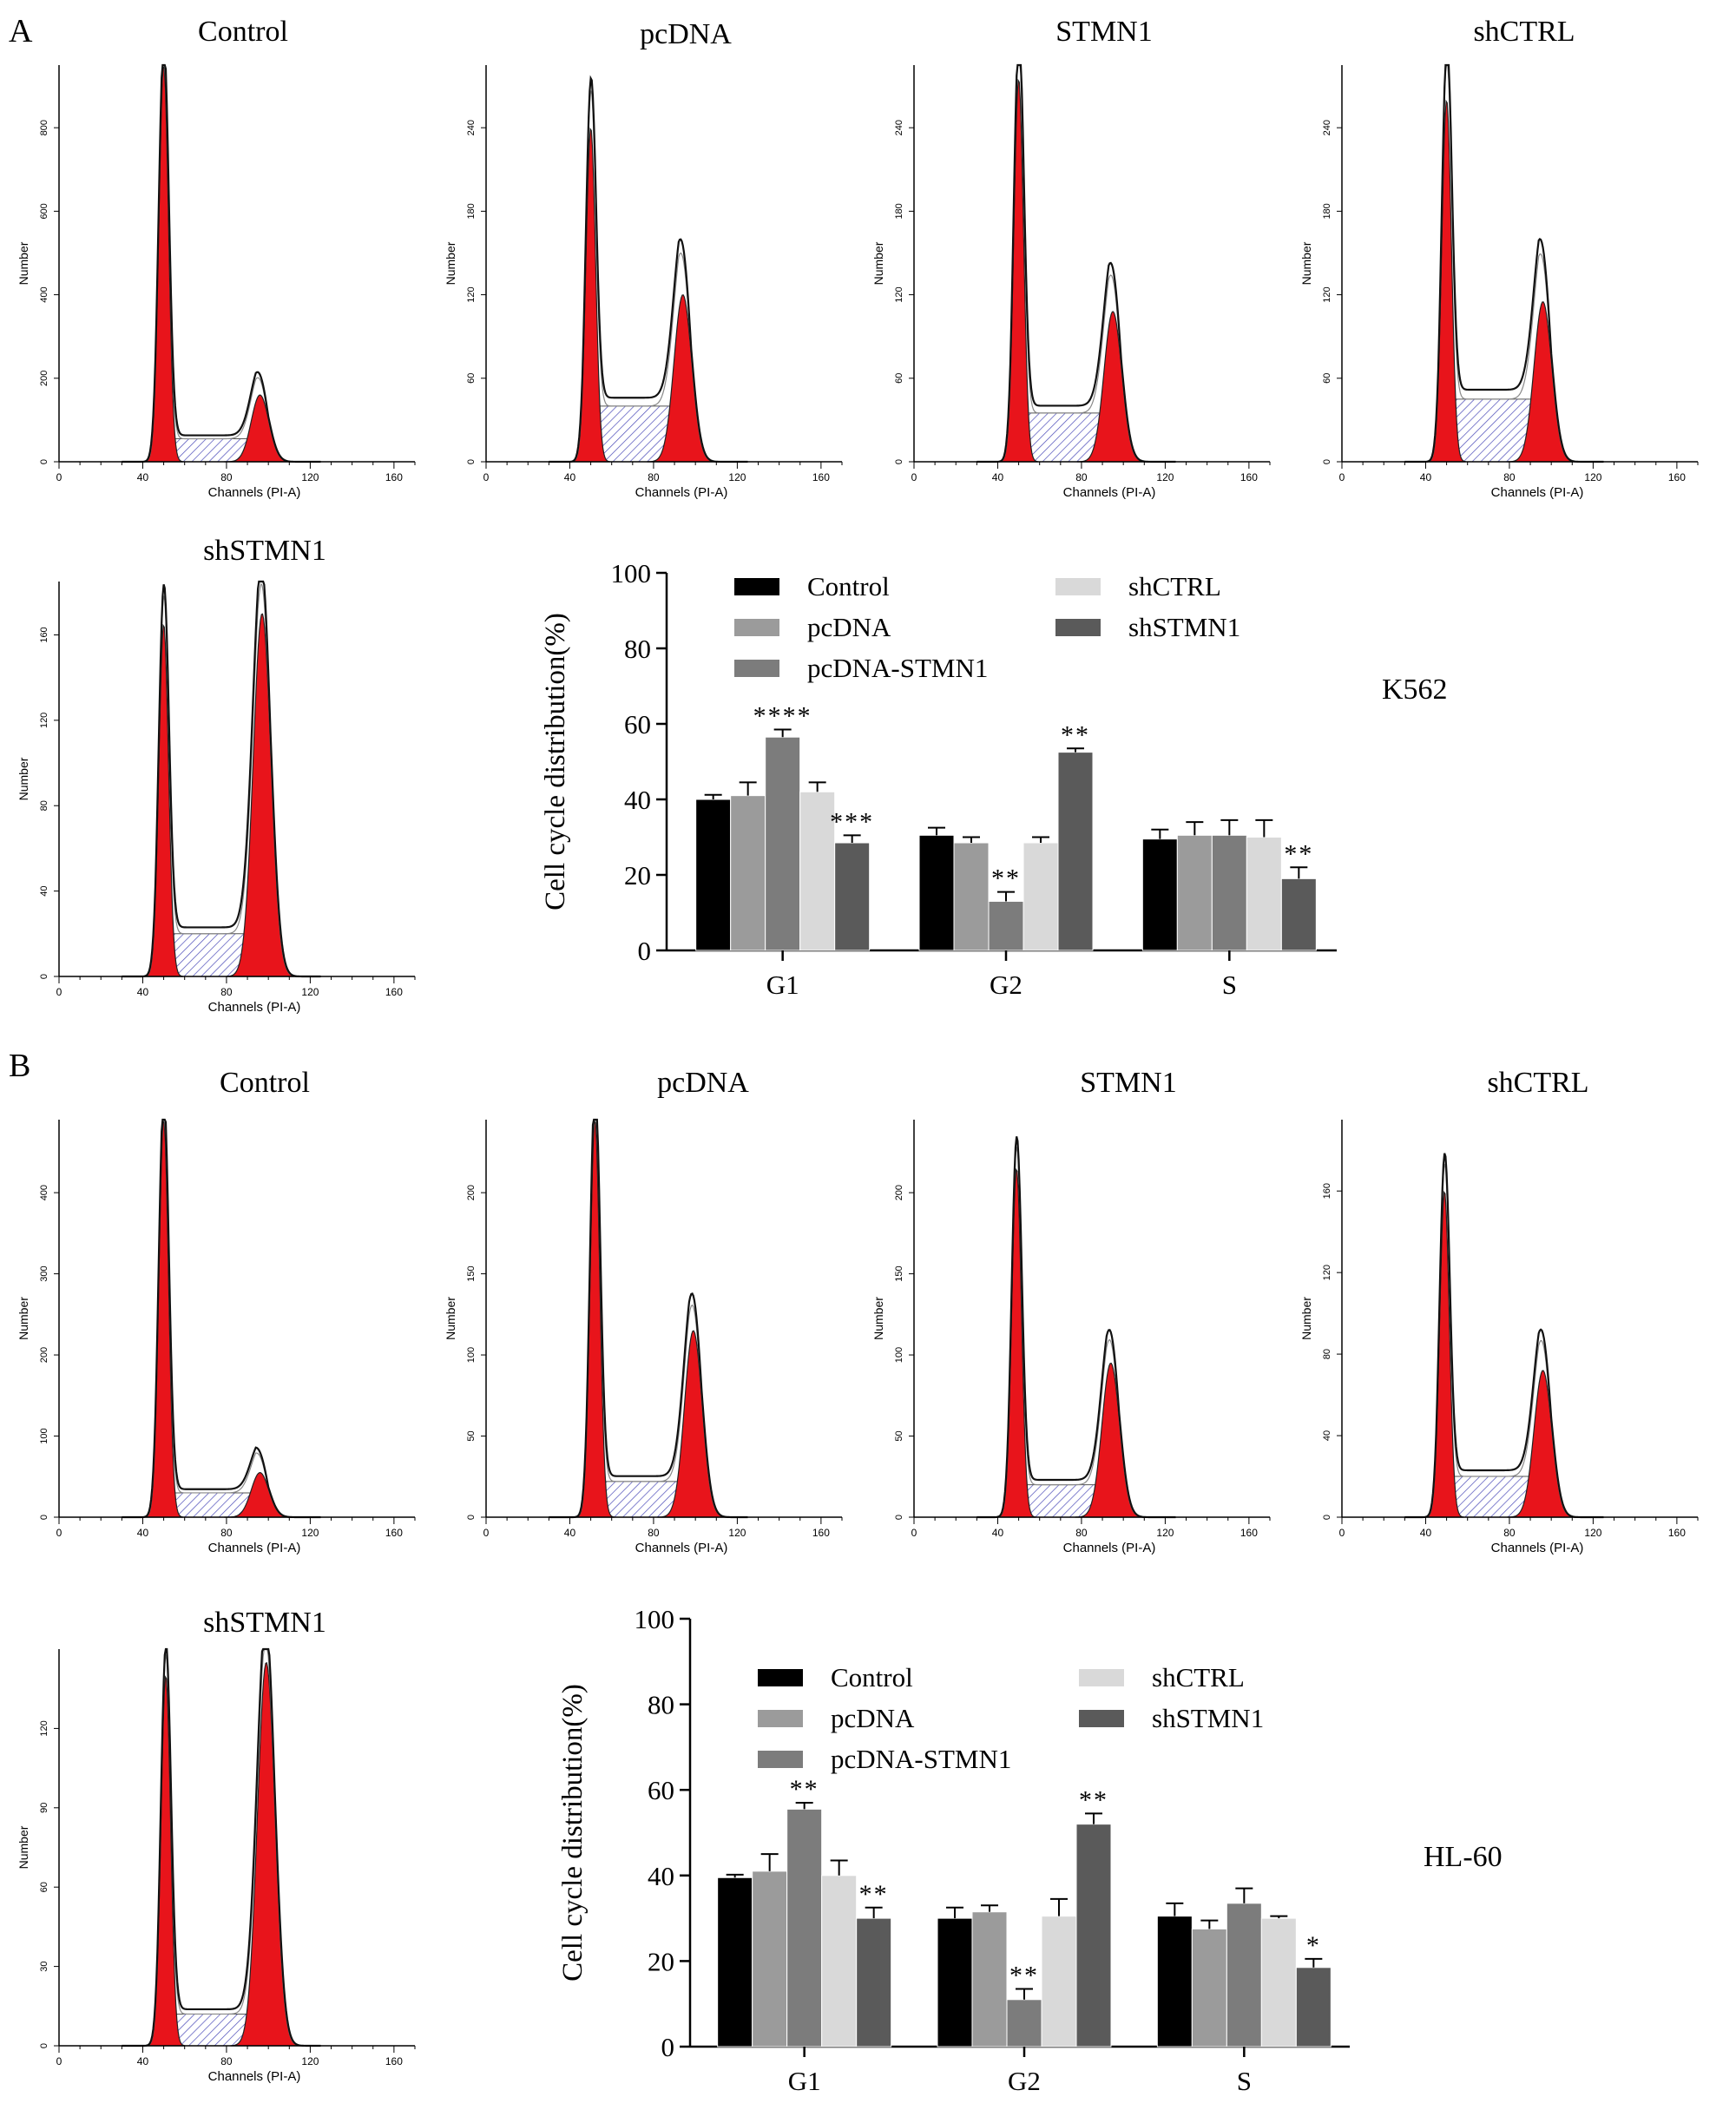  I want to click on bar-shstmn1-g2, so click(1075, 851).